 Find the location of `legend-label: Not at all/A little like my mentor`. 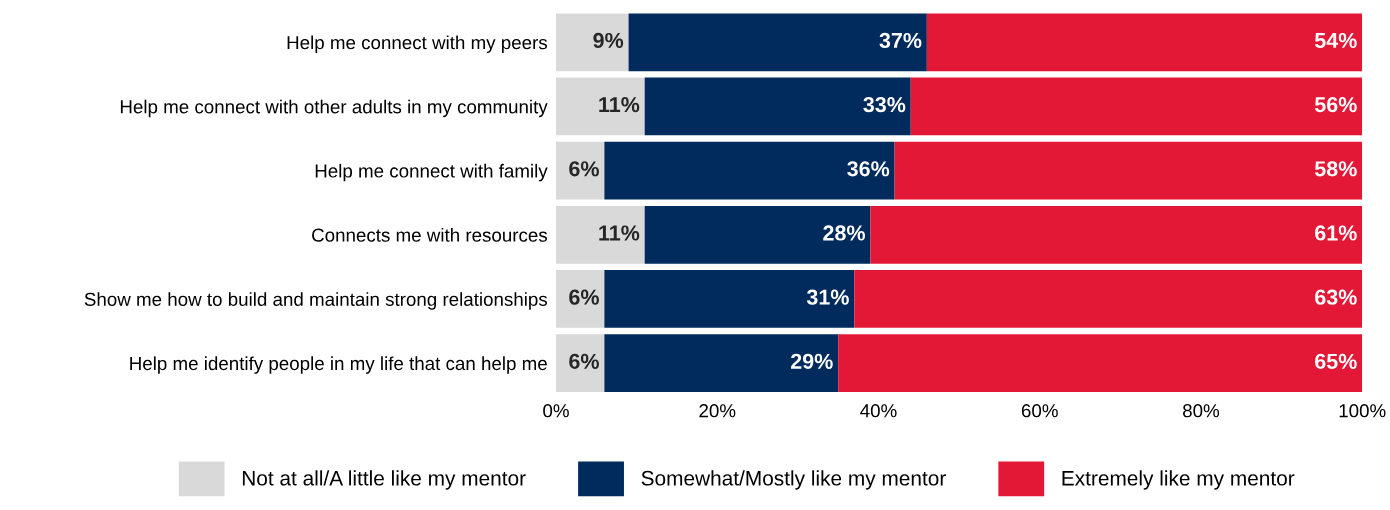

legend-label: Not at all/A little like my mentor is located at coordinates (384, 480).